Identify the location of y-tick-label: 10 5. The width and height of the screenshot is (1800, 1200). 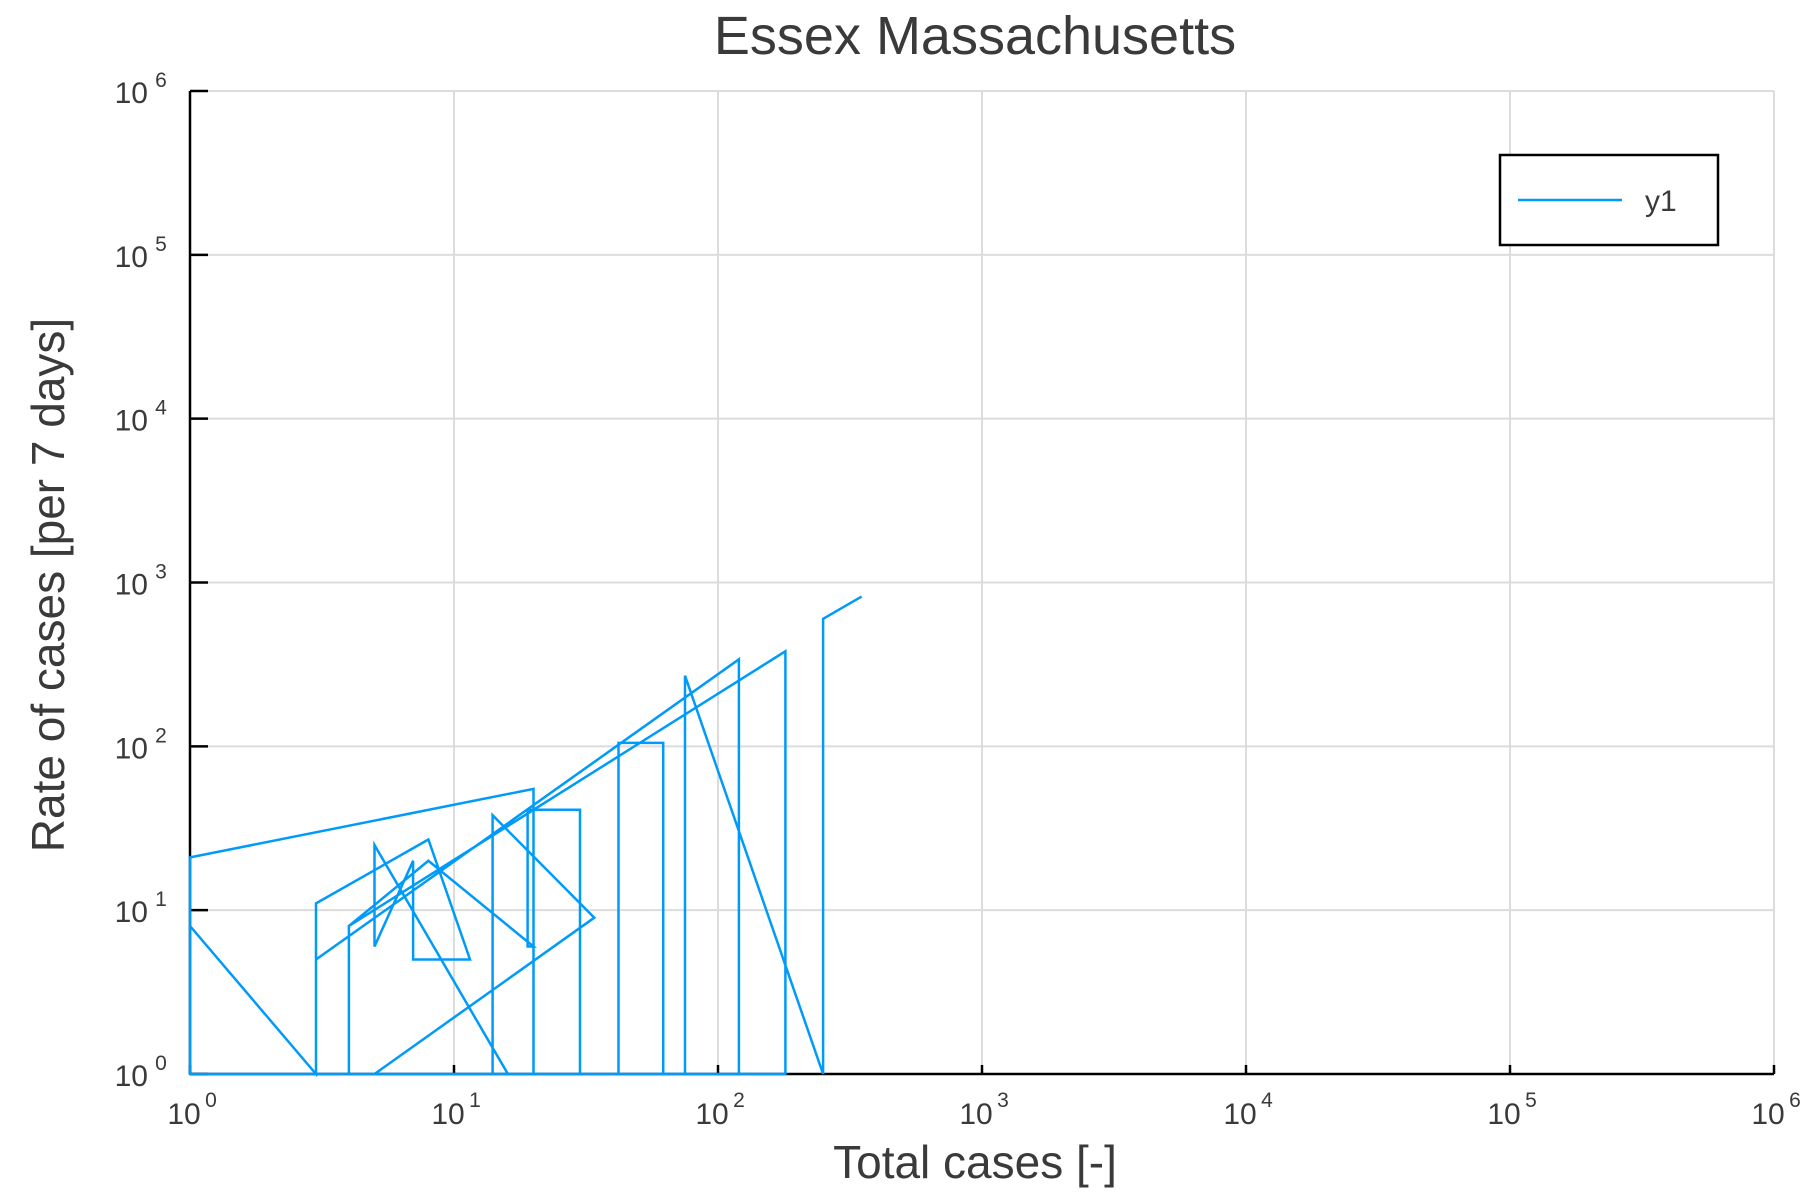
(141, 253).